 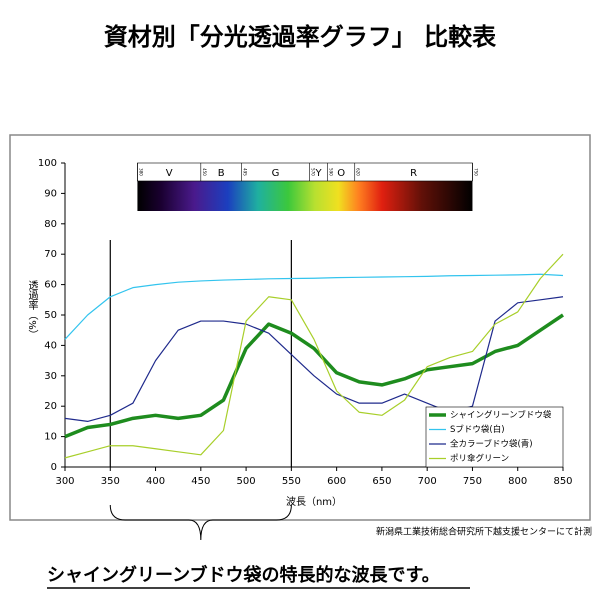 What do you see at coordinates (358, 172) in the screenshot?
I see `spectrum-bound-label: 620` at bounding box center [358, 172].